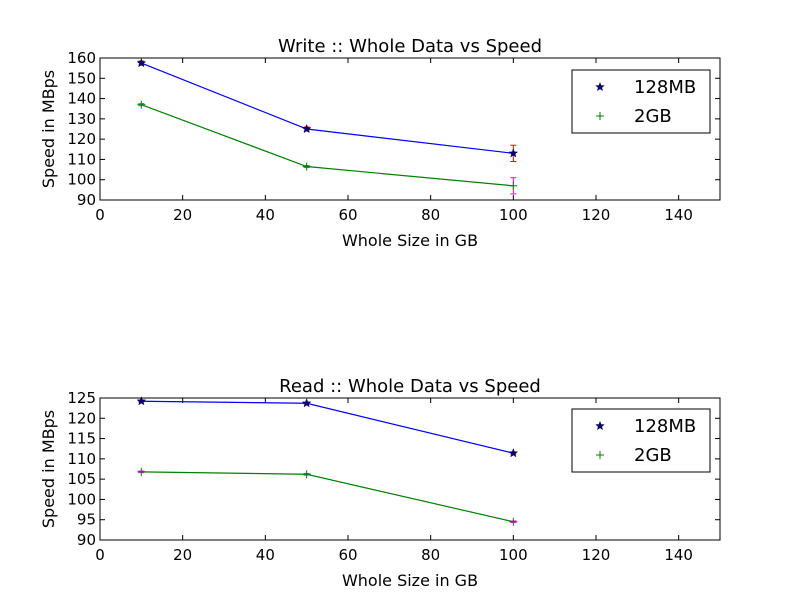 The height and width of the screenshot is (600, 800). Describe the element at coordinates (86, 520) in the screenshot. I see `y-tick-label: 95` at that location.